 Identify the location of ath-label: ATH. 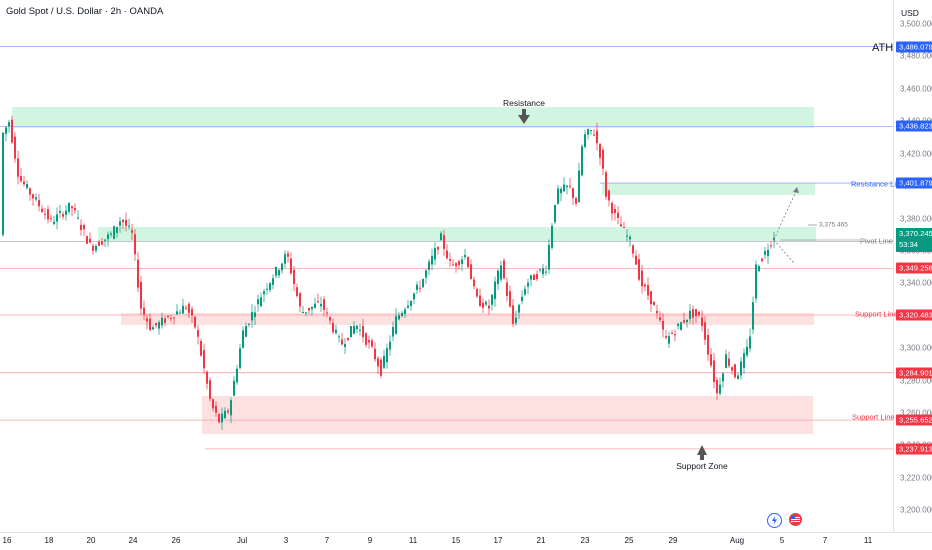
(883, 48).